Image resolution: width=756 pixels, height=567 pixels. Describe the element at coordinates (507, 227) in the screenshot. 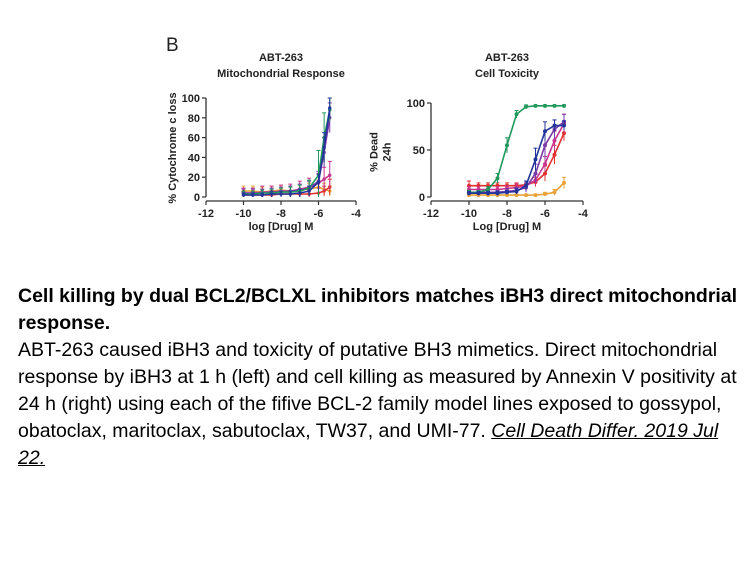

I see `x-axis-label: Log [Drug] M` at that location.